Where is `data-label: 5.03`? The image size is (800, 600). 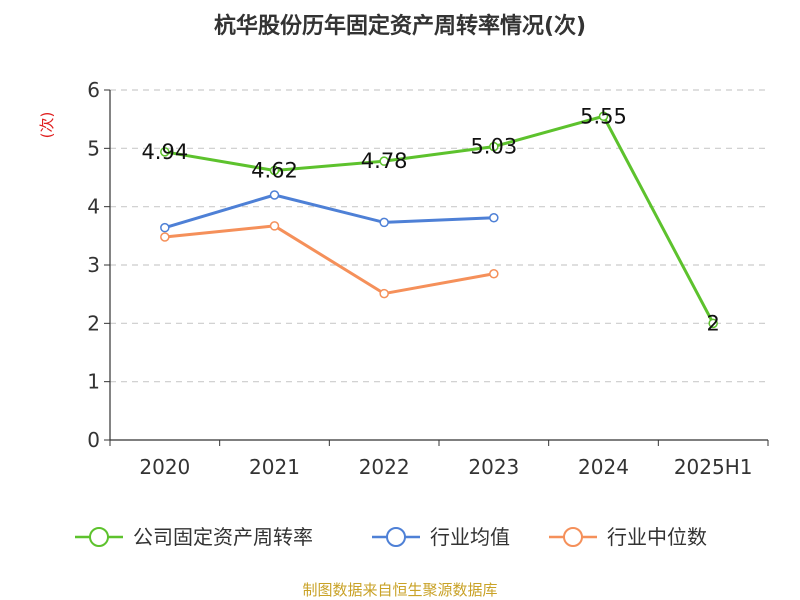
data-label: 5.03 is located at coordinates (493, 147).